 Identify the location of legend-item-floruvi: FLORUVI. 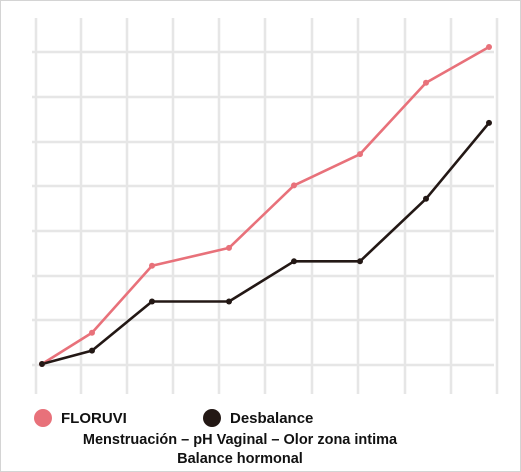
(80, 418).